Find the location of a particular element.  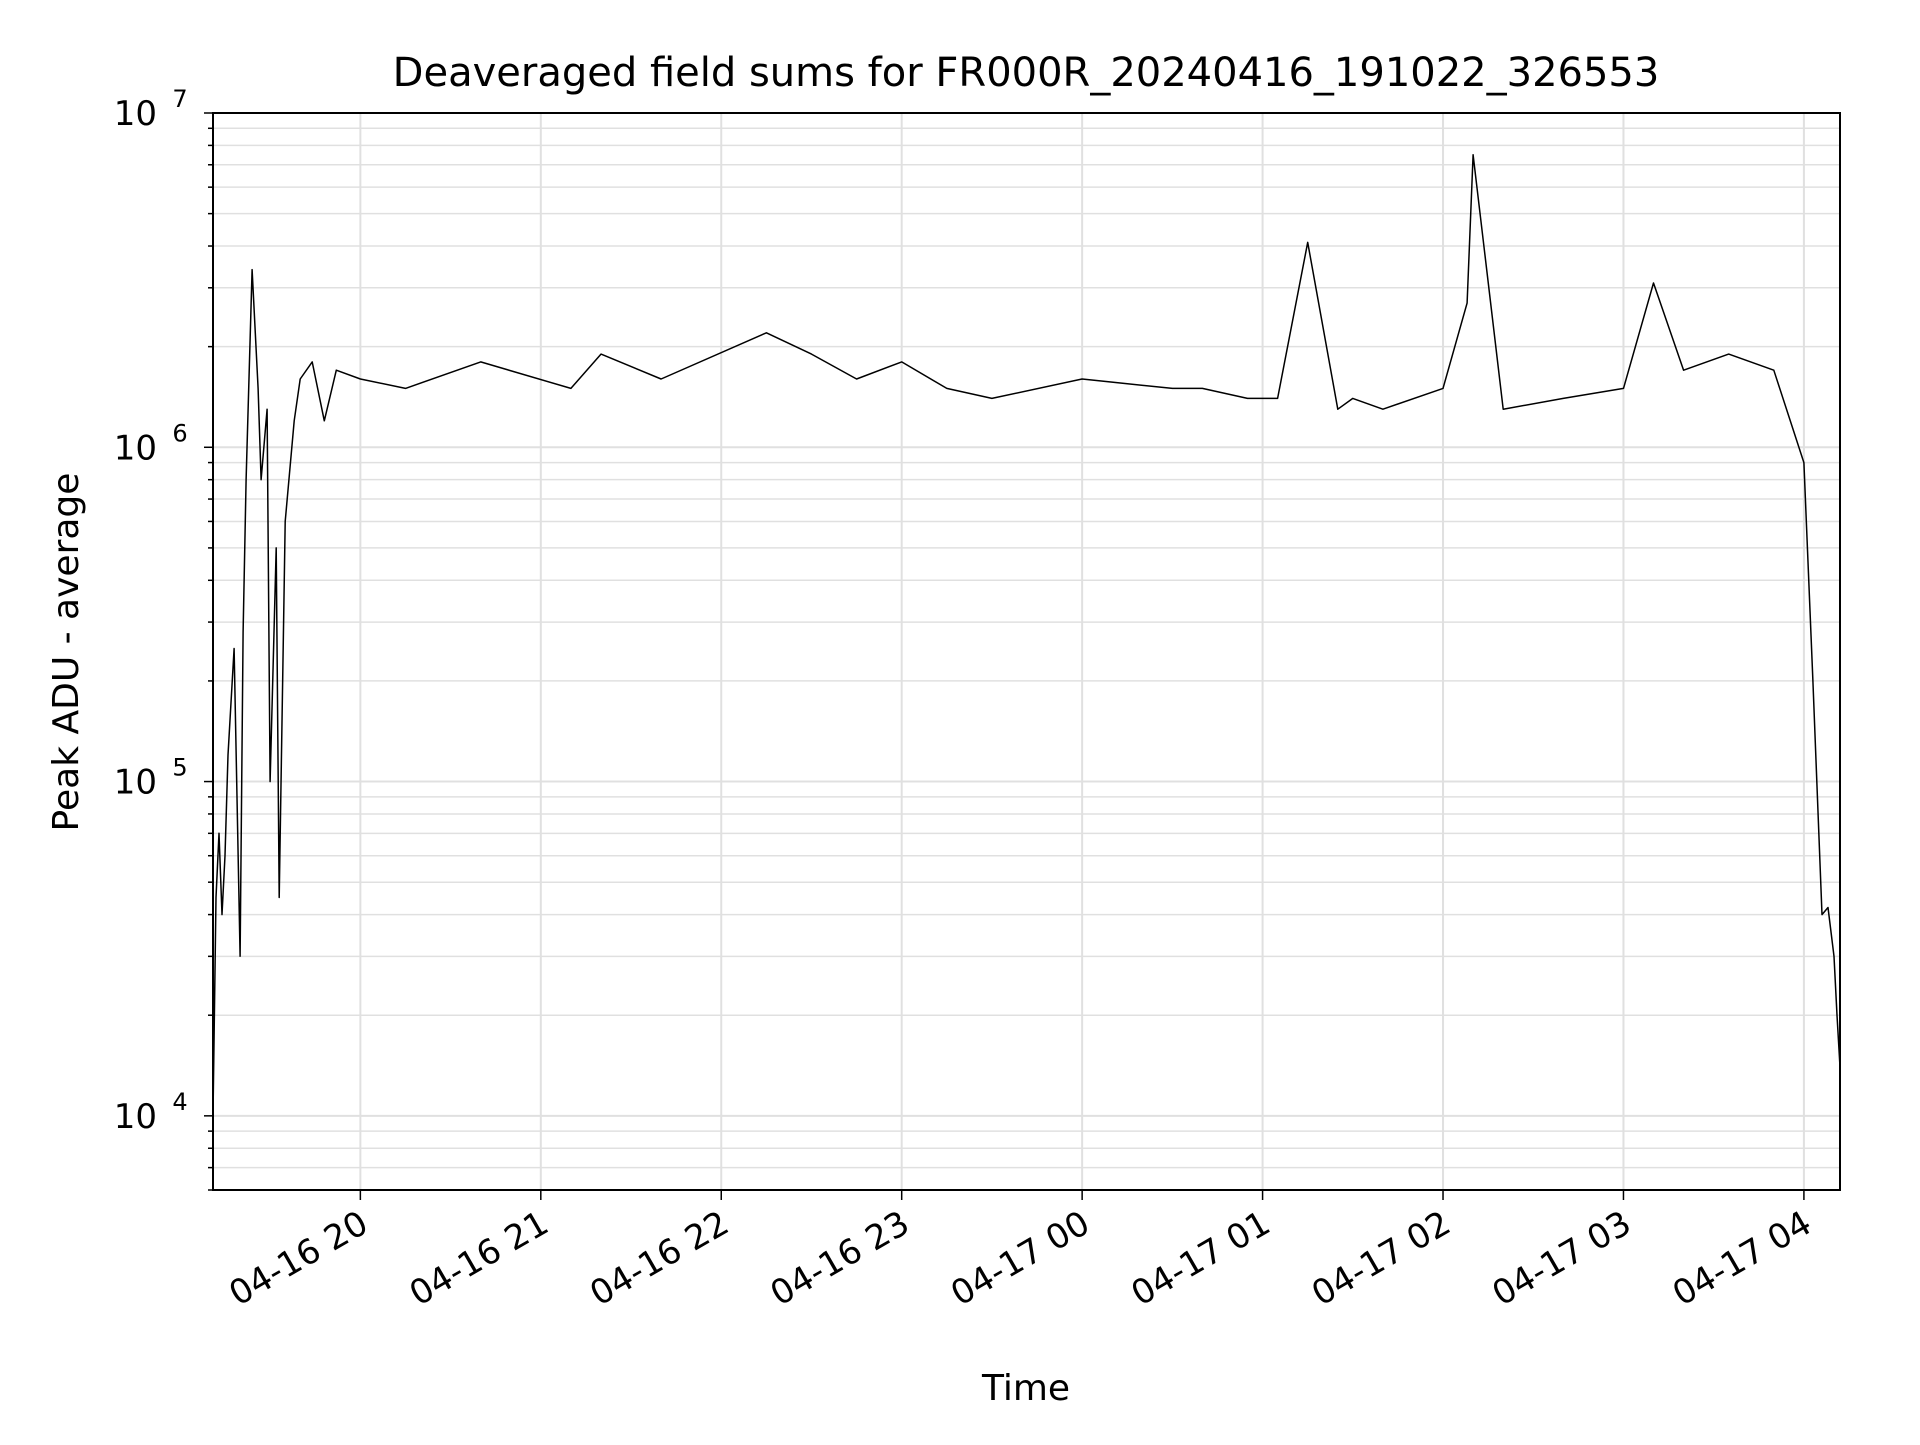

y-axis-label: Peak ADU - average is located at coordinates (66, 652).